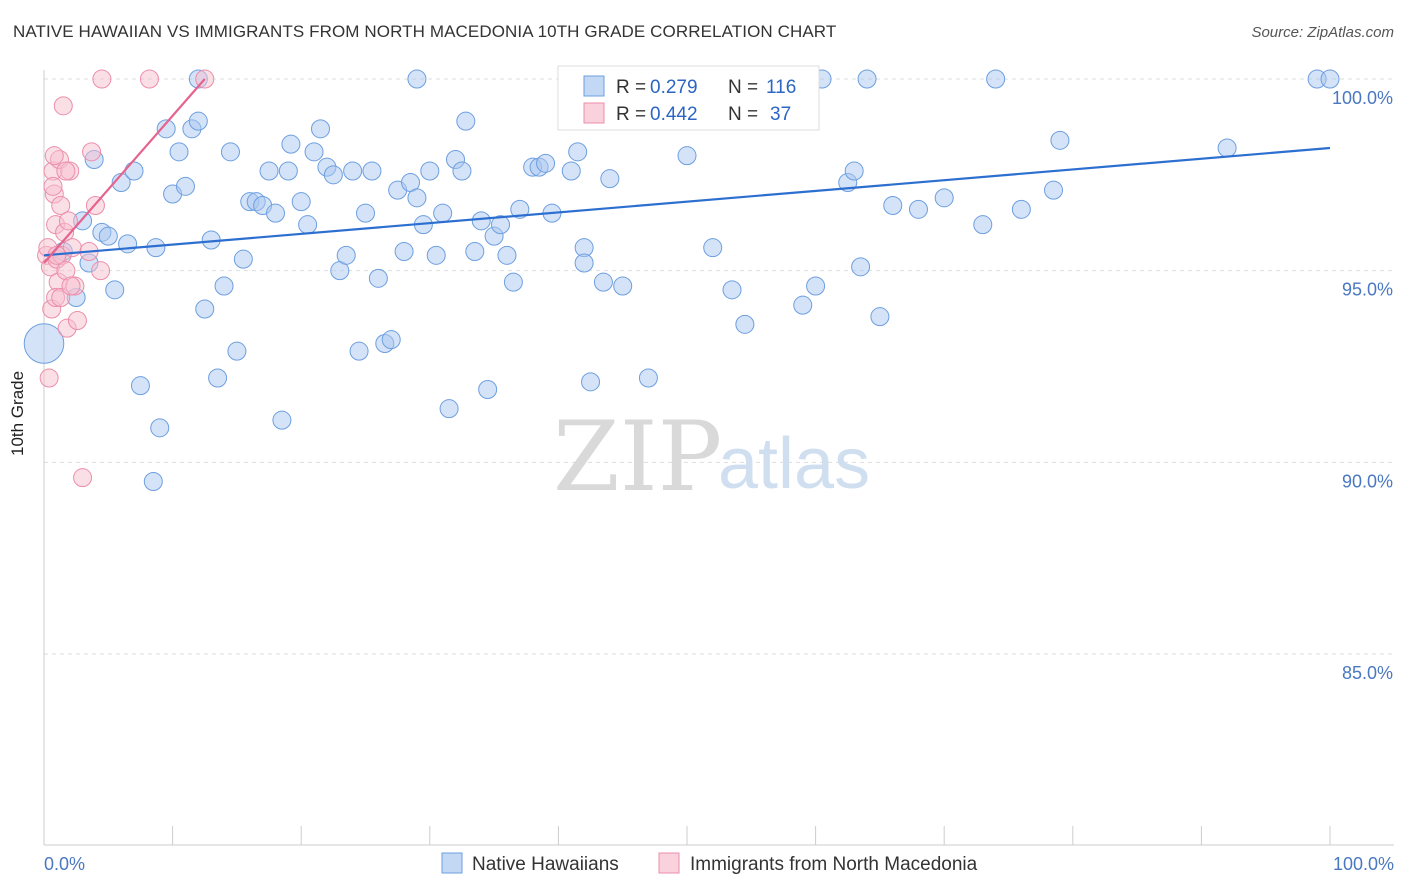  Describe the element at coordinates (674, 87) in the screenshot. I see `legend-r-value-1: 0.279` at that location.